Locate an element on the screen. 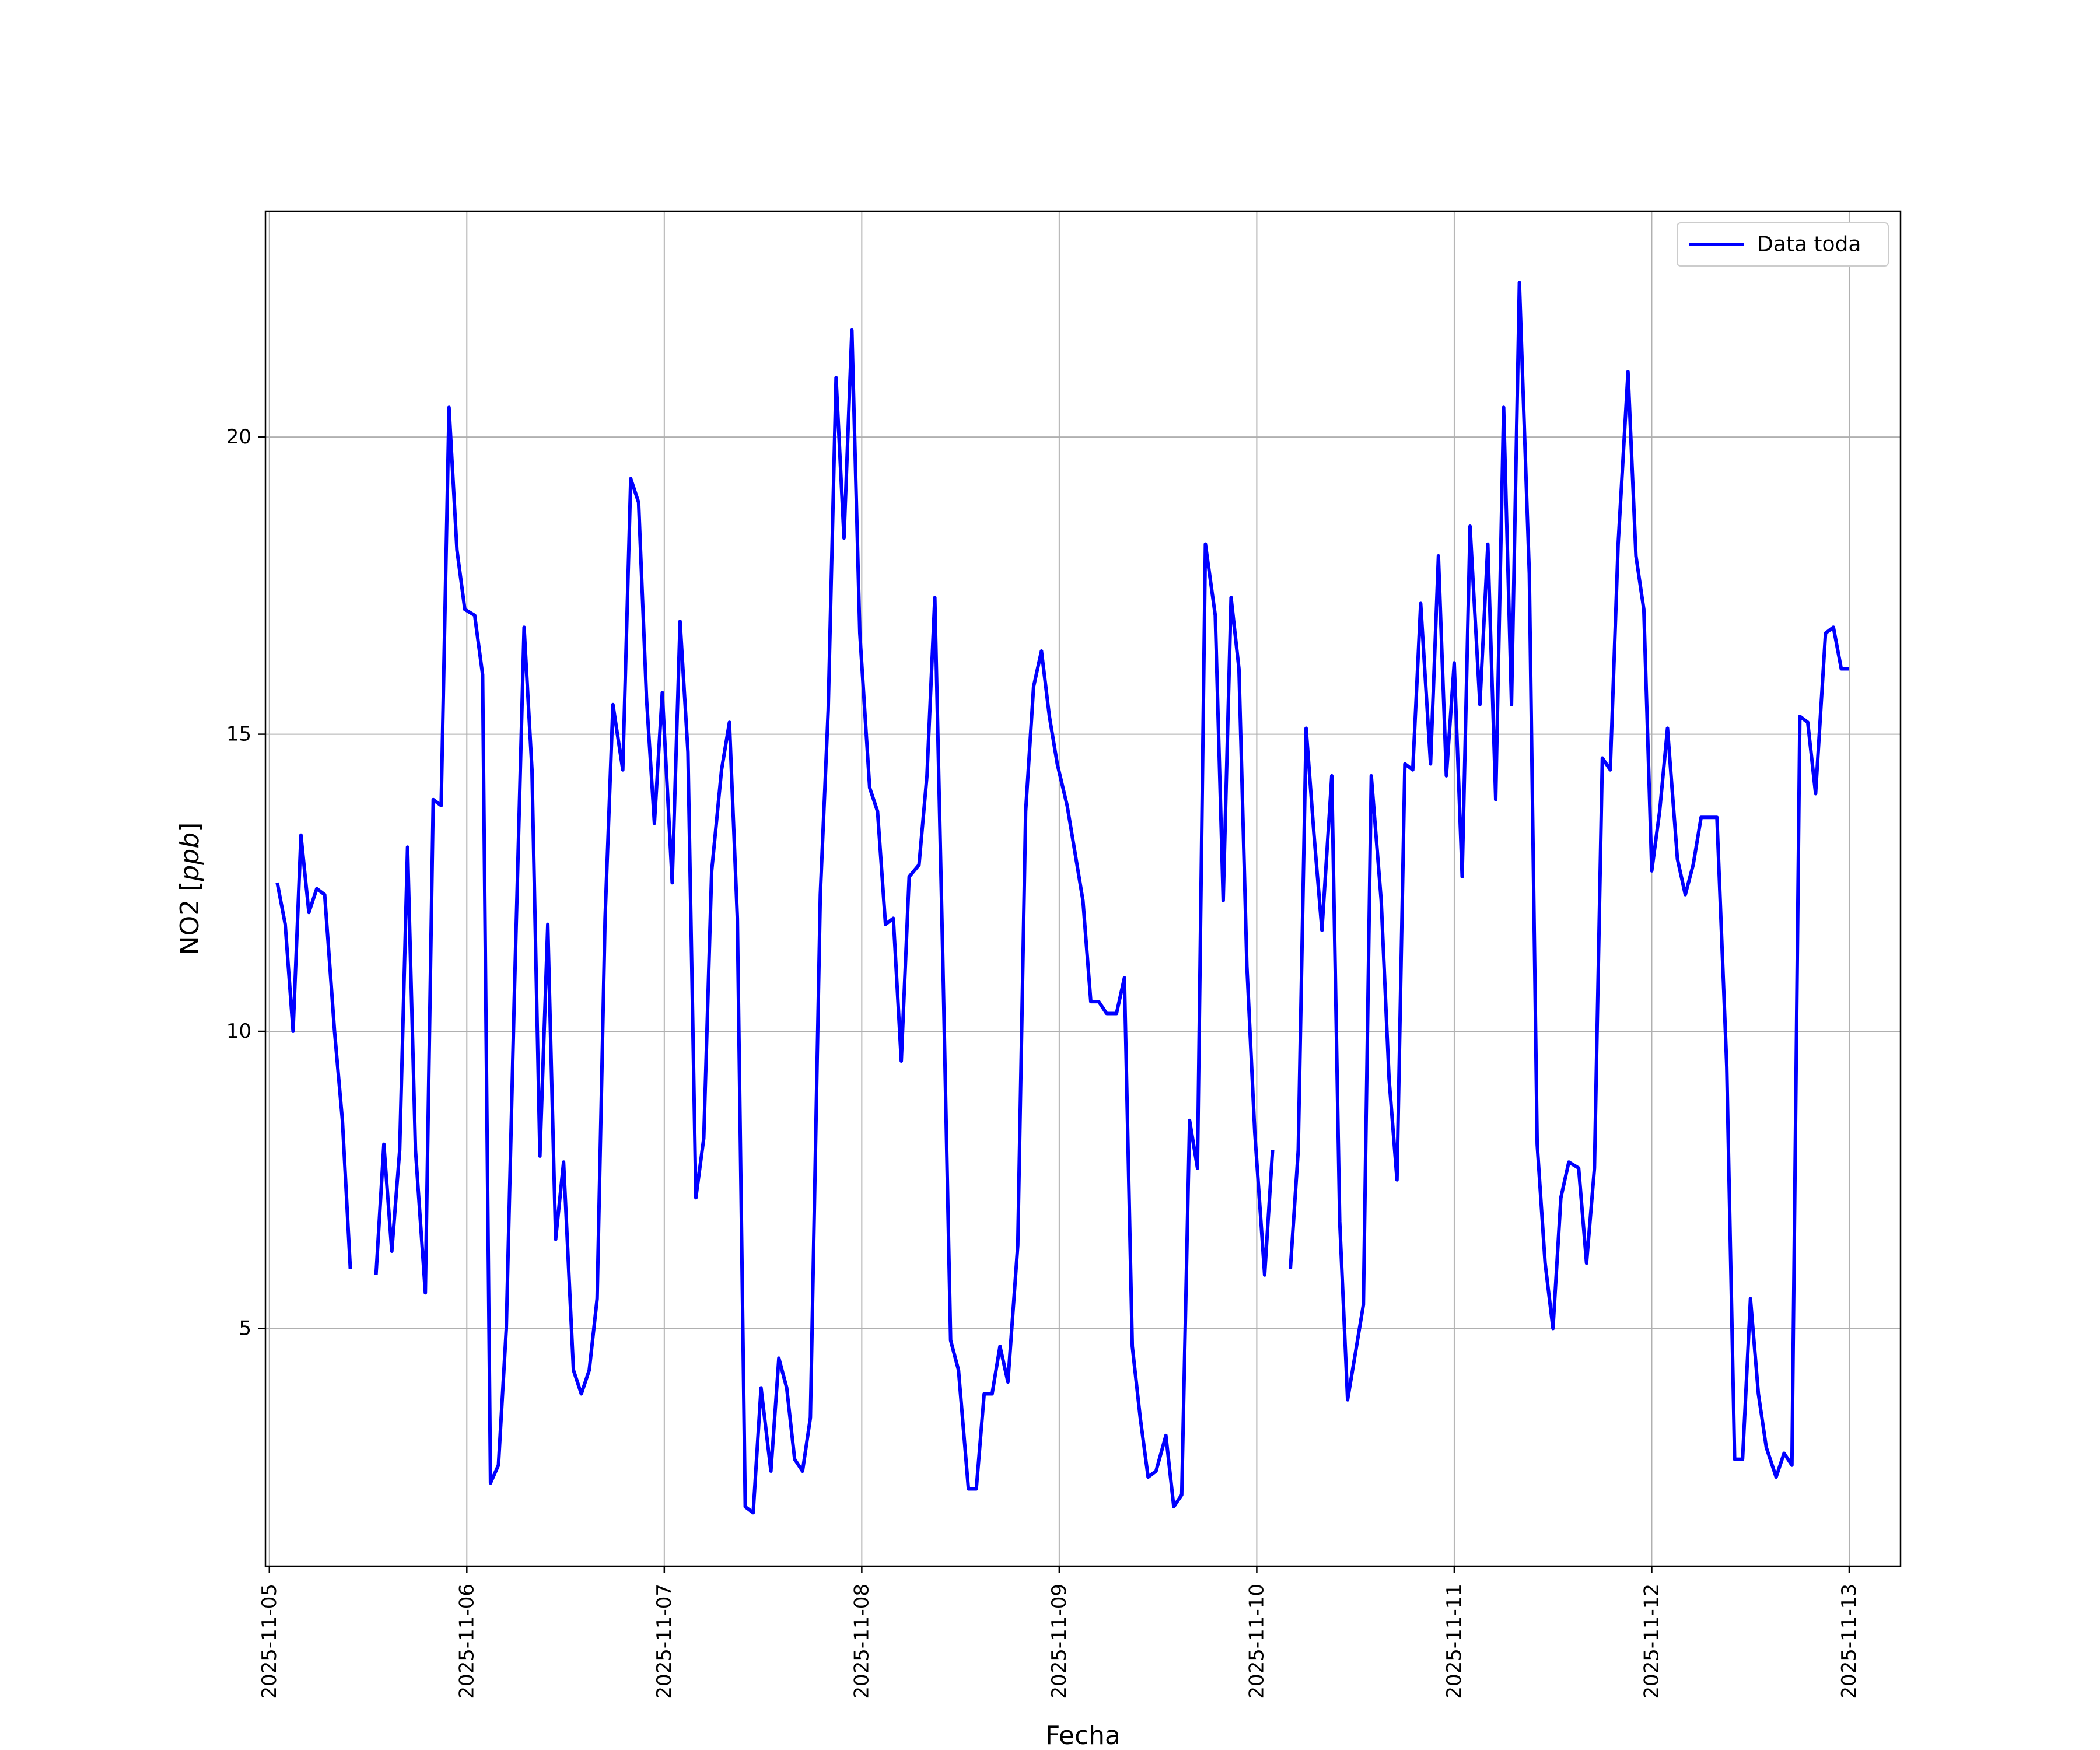 Image resolution: width=2100 pixels, height=1750 pixels. y-tick-label-3: 20 is located at coordinates (238, 437).